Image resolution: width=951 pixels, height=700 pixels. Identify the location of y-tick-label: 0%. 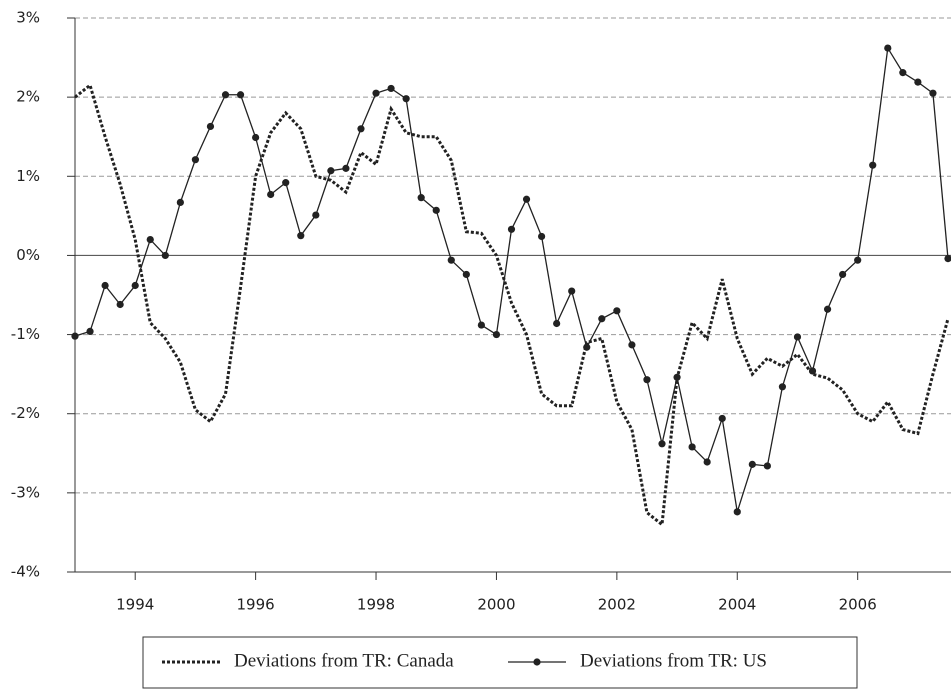
(28, 255).